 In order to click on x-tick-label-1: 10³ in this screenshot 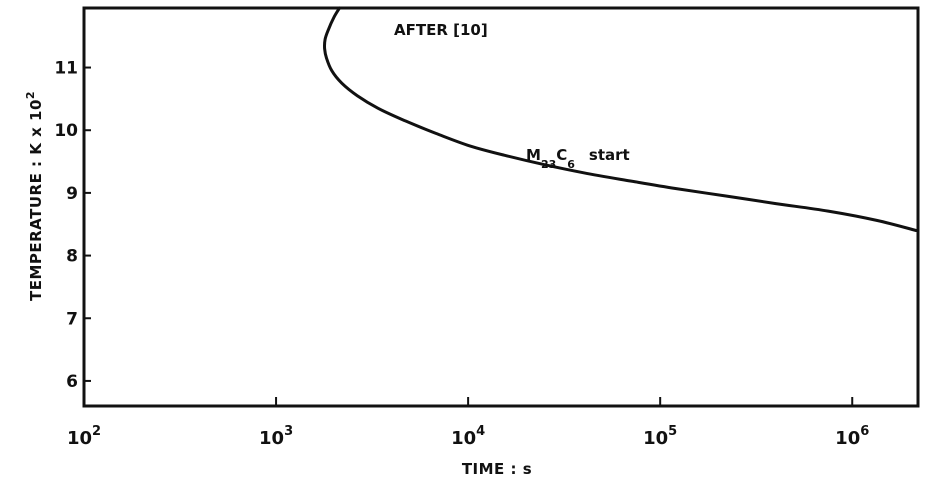, I will do `click(276, 436)`.